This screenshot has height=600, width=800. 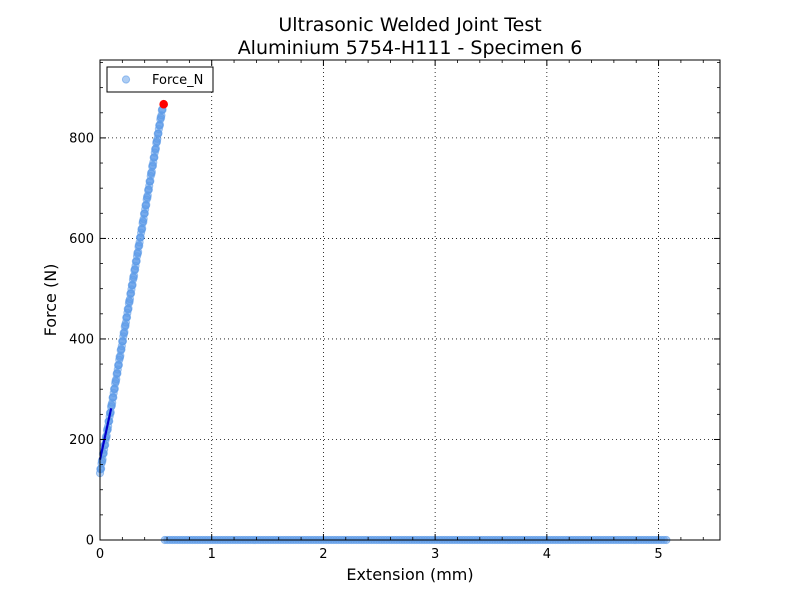 What do you see at coordinates (177, 80) in the screenshot?
I see `legend-label-force-n: Force_N` at bounding box center [177, 80].